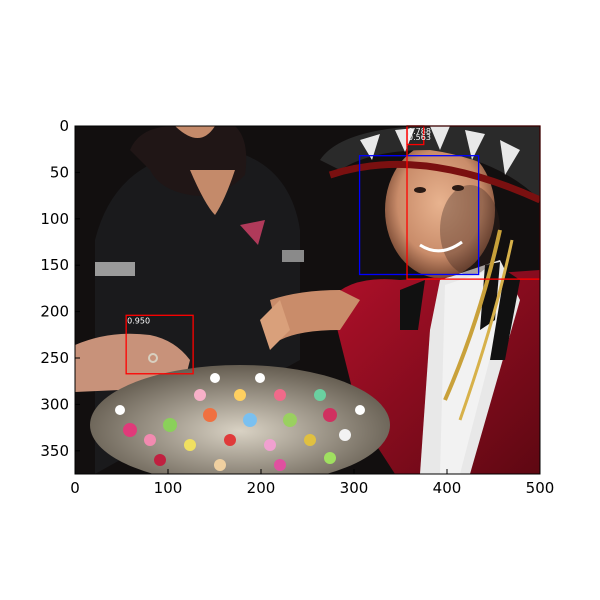 This screenshot has height=600, width=600. What do you see at coordinates (54, 219) in the screenshot?
I see `y-tick-label: 100` at bounding box center [54, 219].